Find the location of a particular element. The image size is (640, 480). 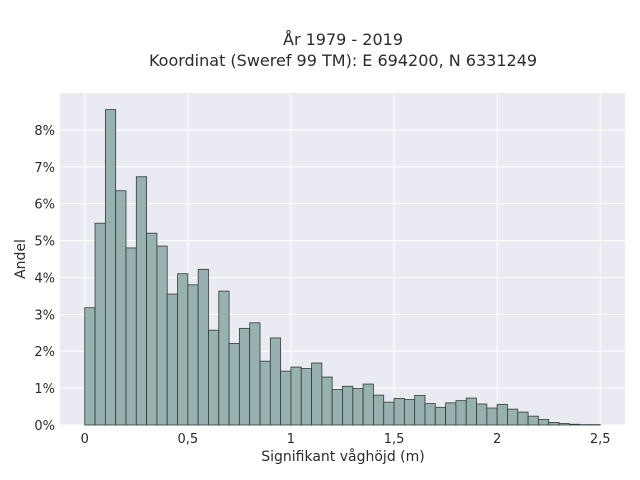

y-tick-label: 7% is located at coordinates (44, 168).